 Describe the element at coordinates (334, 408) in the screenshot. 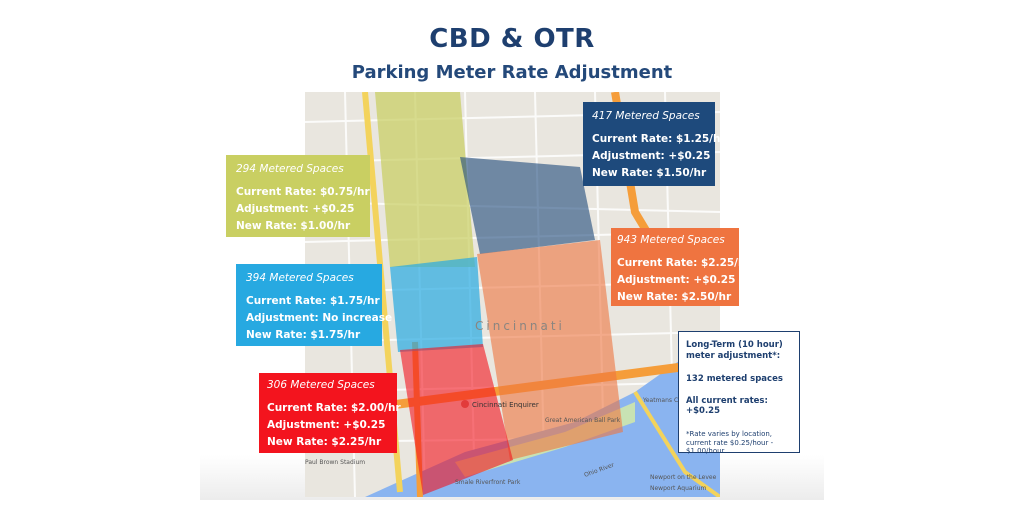

I see `zone-current-rate: Current Rate: $2.00/hr` at that location.